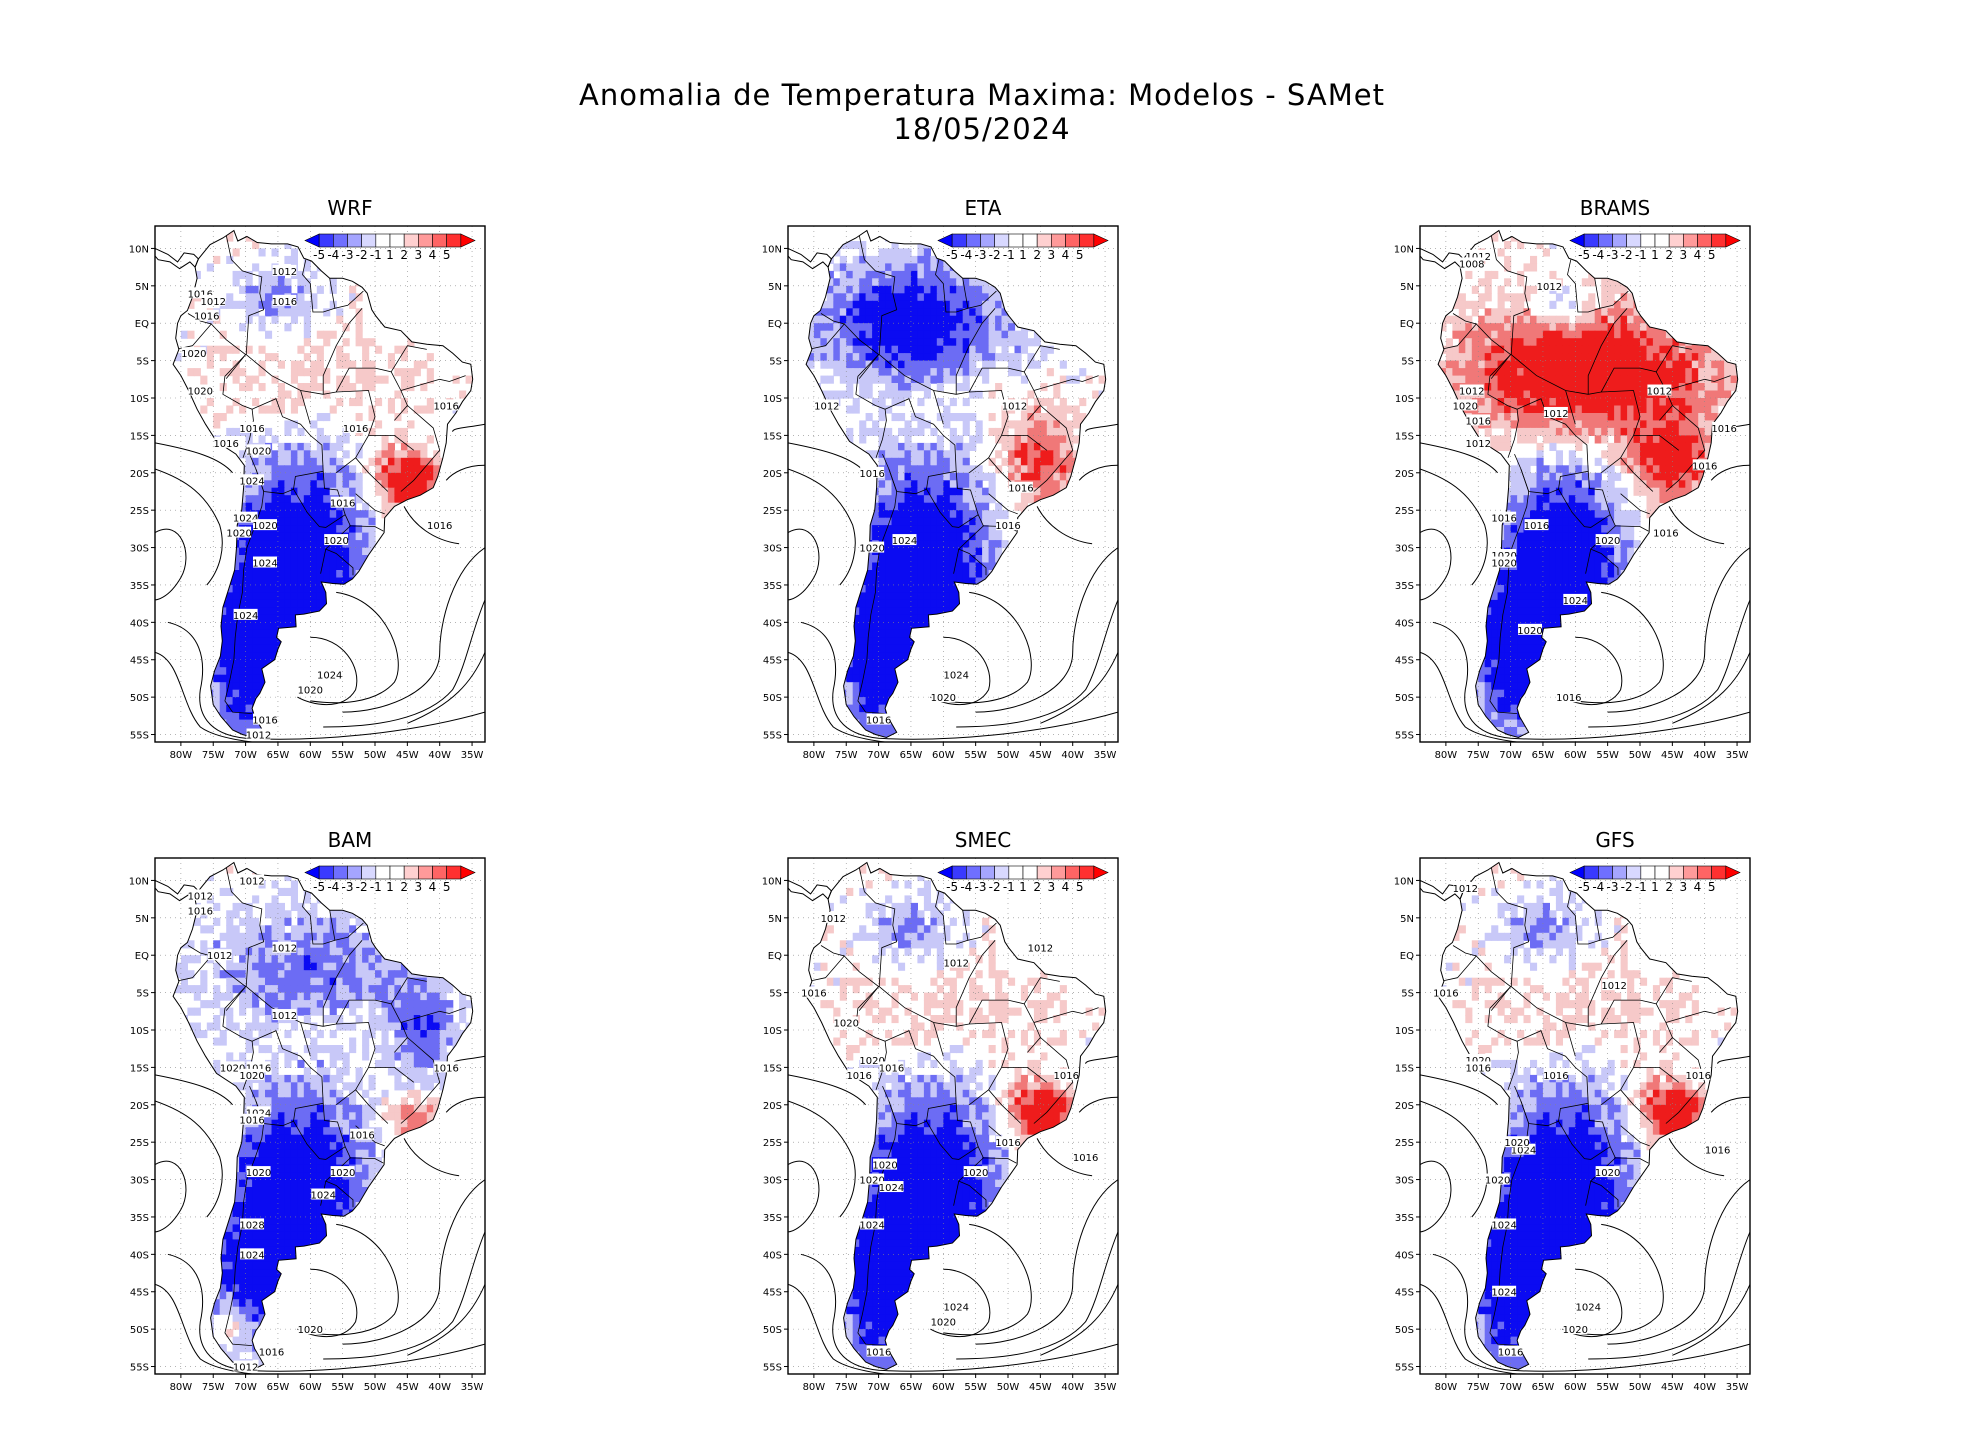  What do you see at coordinates (981, 255) in the screenshot?
I see `colorbar-label: -3` at bounding box center [981, 255].